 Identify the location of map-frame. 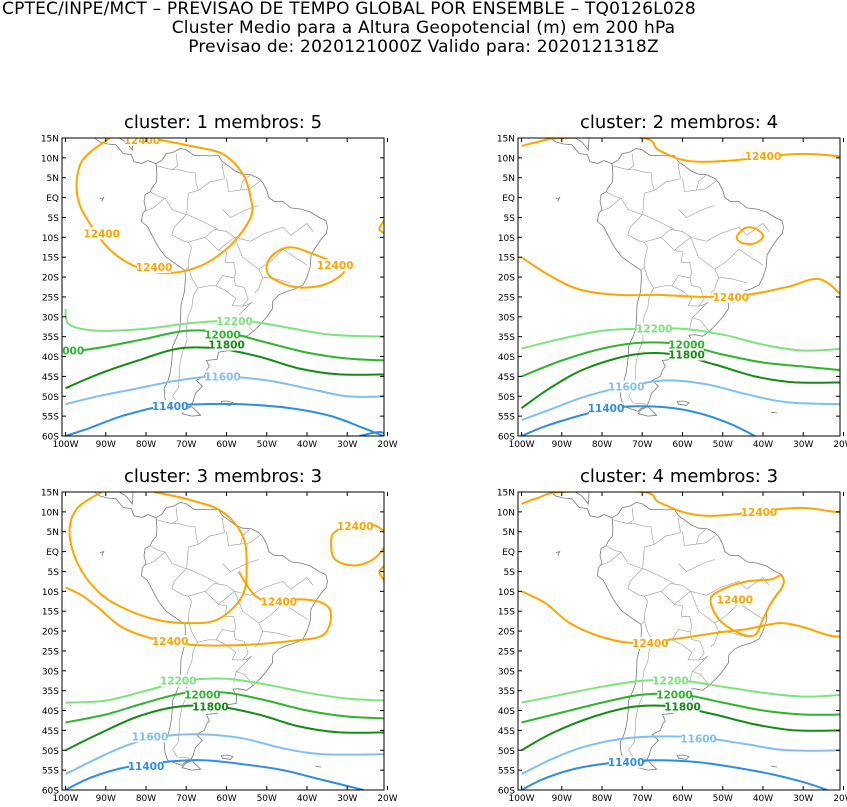
(679, 641).